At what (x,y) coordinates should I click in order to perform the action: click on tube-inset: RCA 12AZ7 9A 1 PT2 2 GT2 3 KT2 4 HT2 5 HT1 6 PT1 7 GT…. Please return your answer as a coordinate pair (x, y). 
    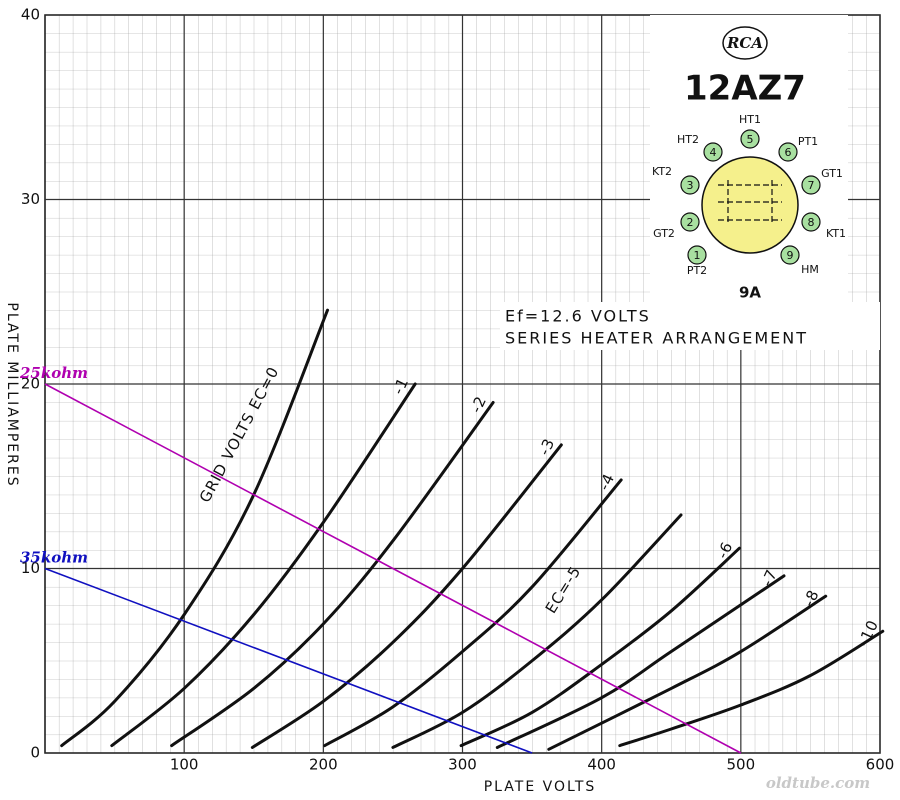
    Looking at the image, I should click on (749, 159).